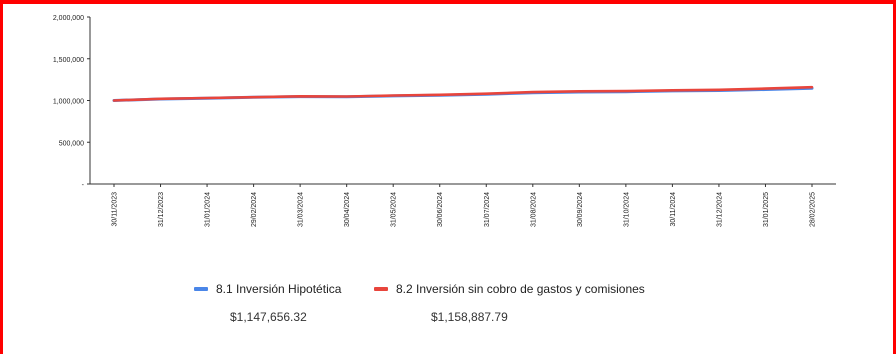 This screenshot has height=354, width=896. Describe the element at coordinates (394, 209) in the screenshot. I see `x-tick-label: 31/05/2024` at that location.